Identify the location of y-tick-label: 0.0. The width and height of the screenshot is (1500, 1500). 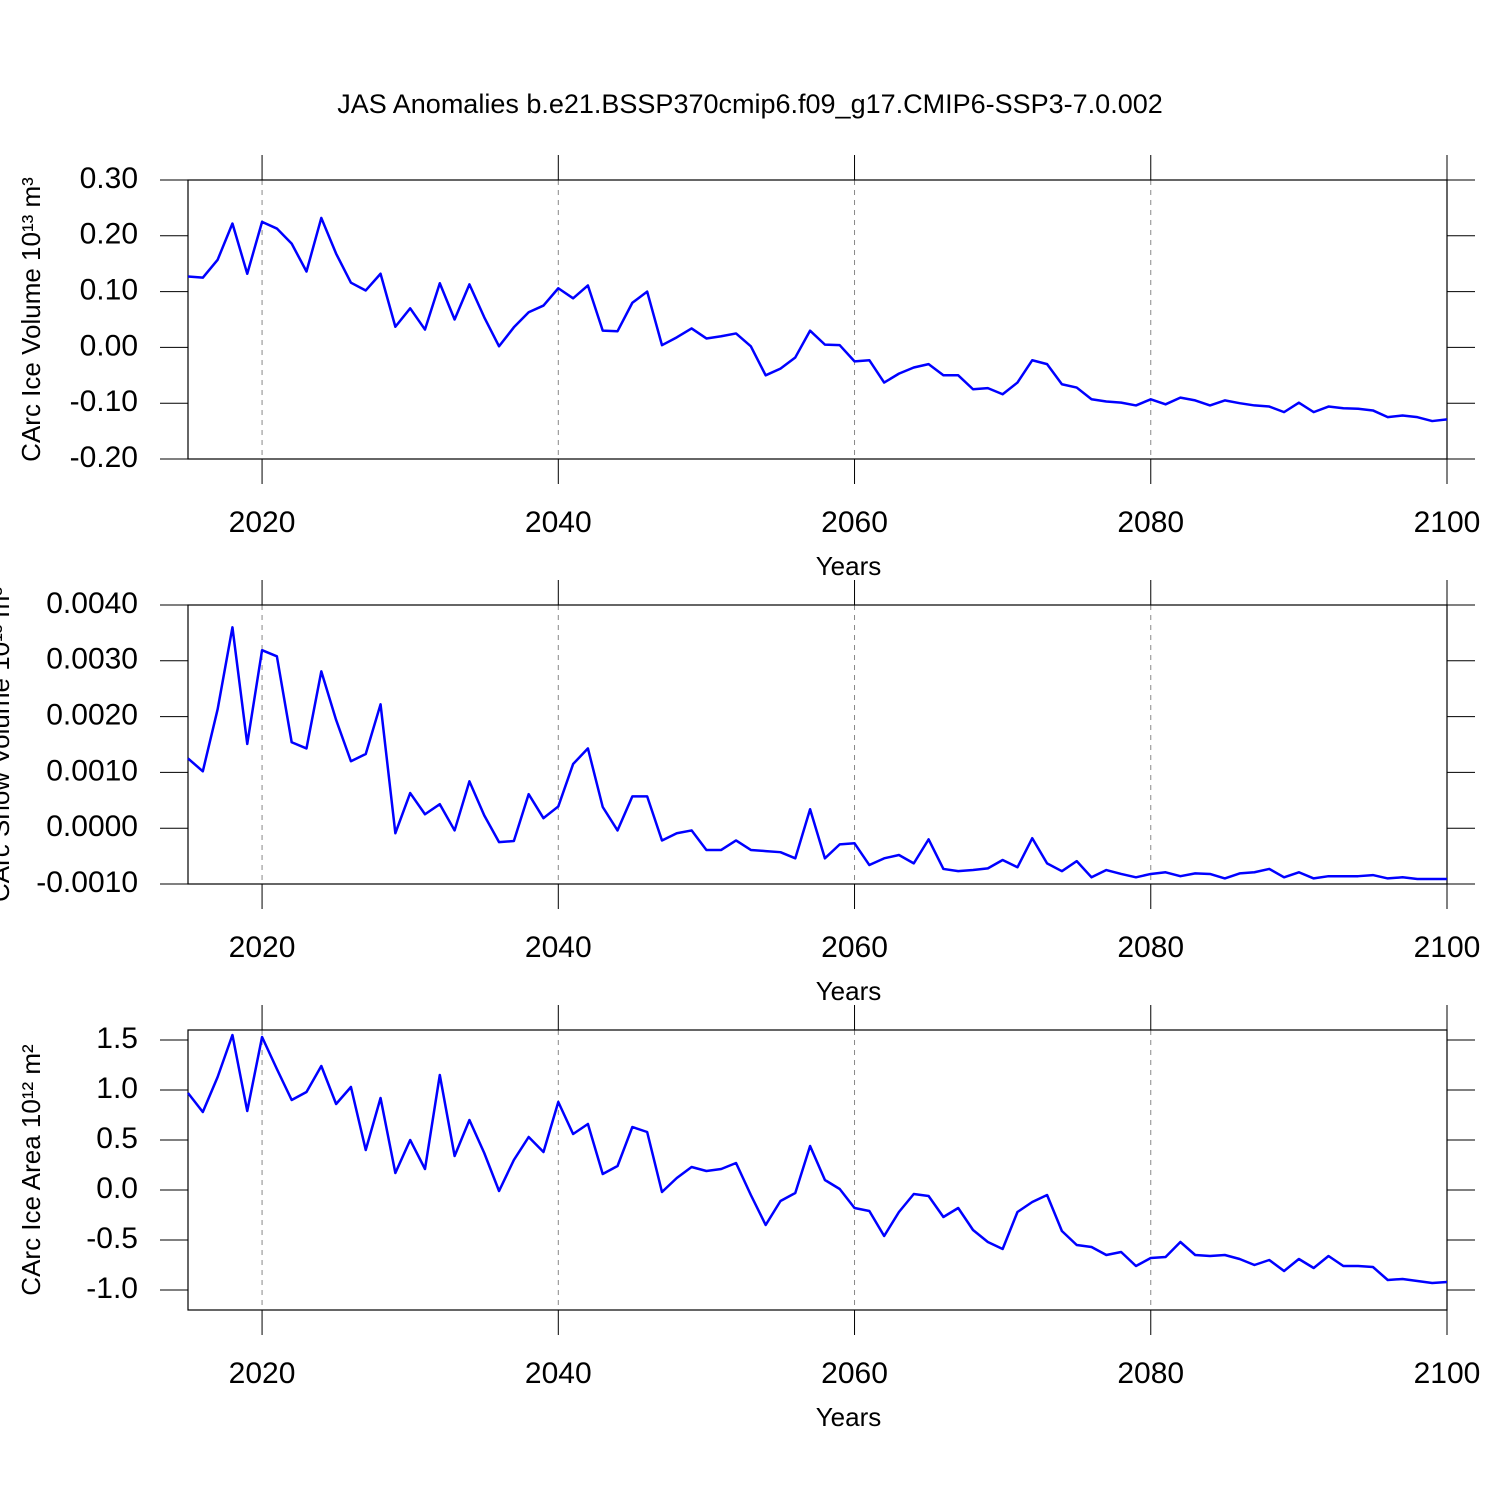
(117, 1188).